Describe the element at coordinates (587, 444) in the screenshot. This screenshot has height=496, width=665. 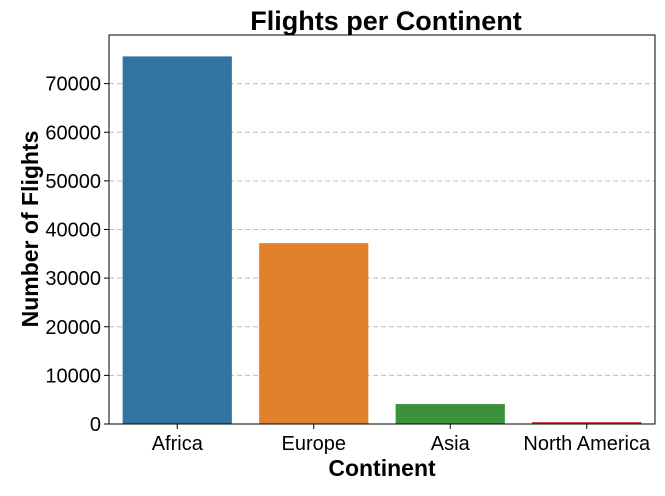
I see `x-tick-label: North America` at that location.